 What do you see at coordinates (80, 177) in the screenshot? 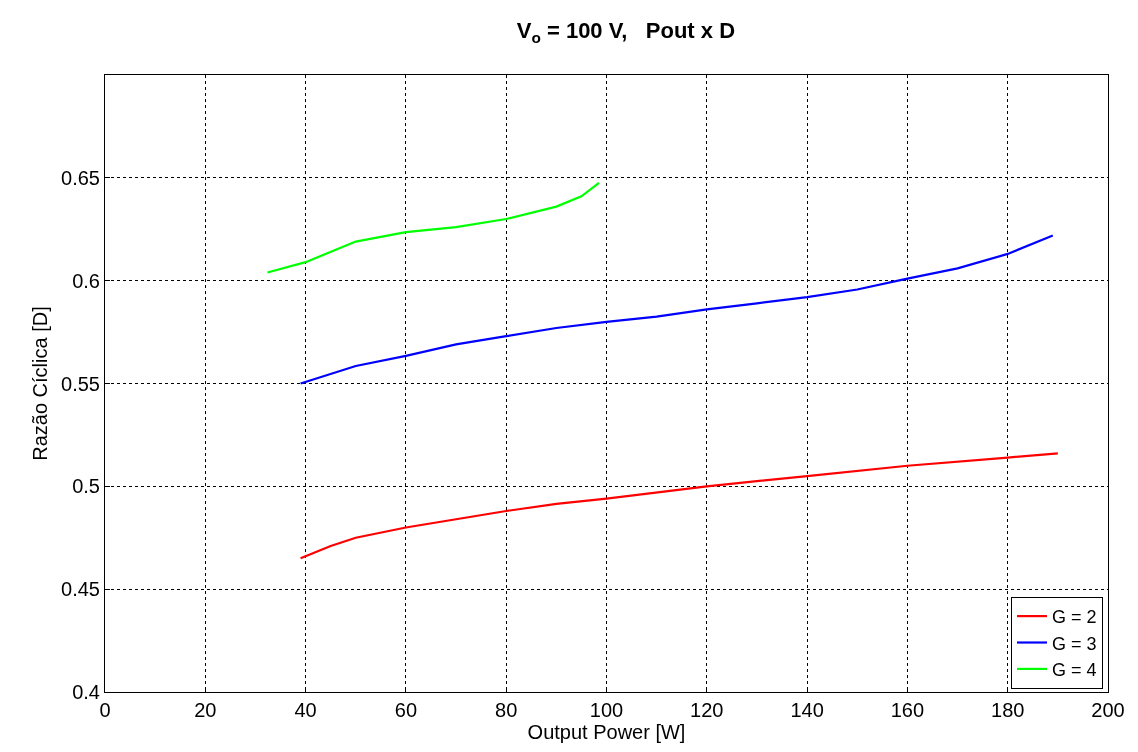
I see `y-tick-label: 0.65` at bounding box center [80, 177].